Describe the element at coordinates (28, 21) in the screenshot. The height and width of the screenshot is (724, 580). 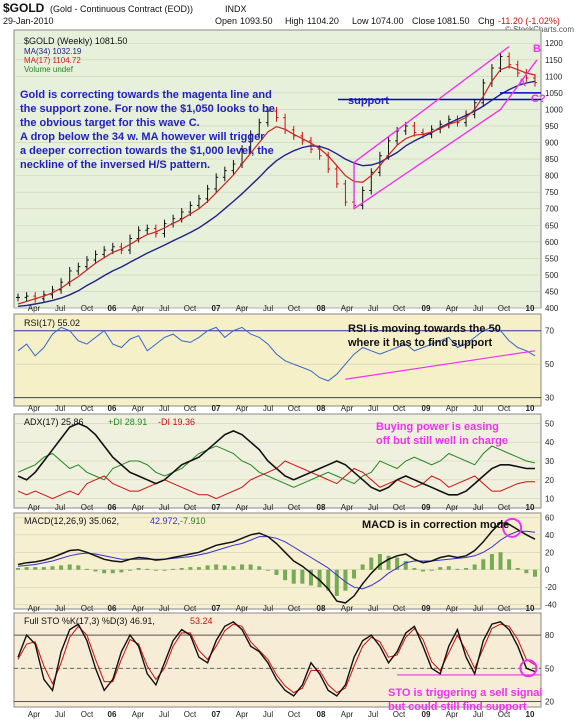
I see `chart-date: 29-Jan-2010` at that location.